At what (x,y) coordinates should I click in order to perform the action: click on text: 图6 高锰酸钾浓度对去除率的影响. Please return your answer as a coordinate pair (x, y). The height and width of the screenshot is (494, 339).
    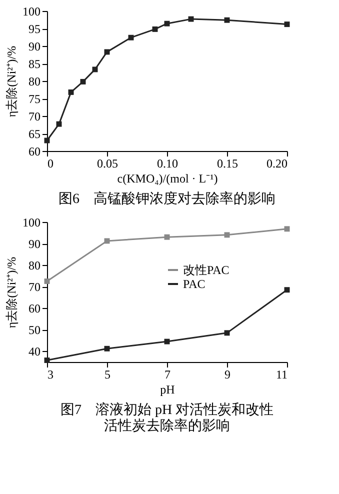
    Looking at the image, I should click on (167, 199).